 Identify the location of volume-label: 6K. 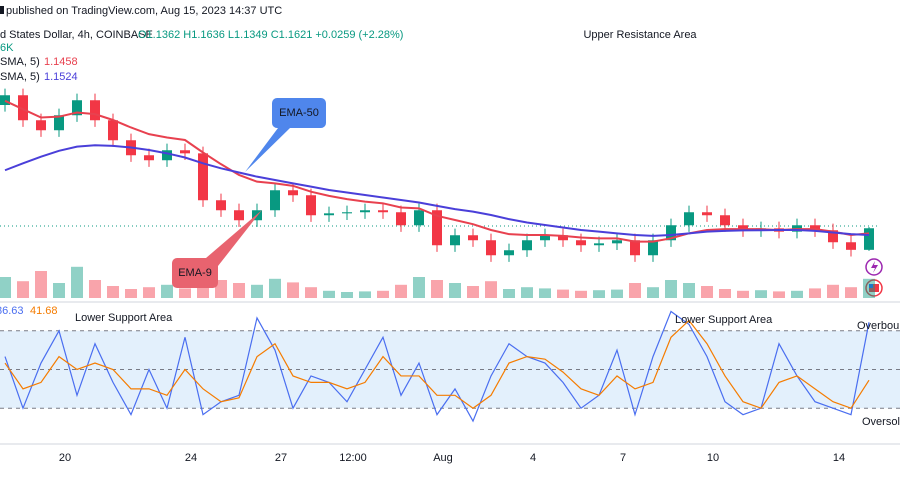
(7, 48).